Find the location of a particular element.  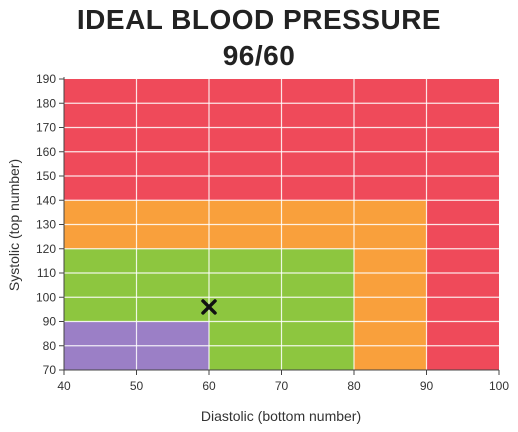

x-tick-label-40: 40 is located at coordinates (64, 386).